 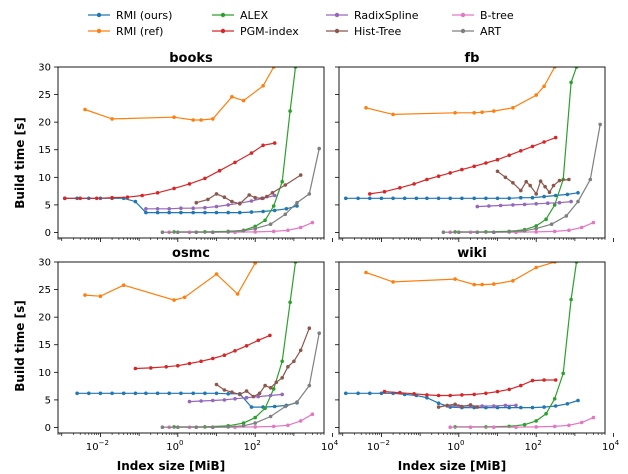 I want to click on x-tick-label: 100, so click(x=455, y=446).